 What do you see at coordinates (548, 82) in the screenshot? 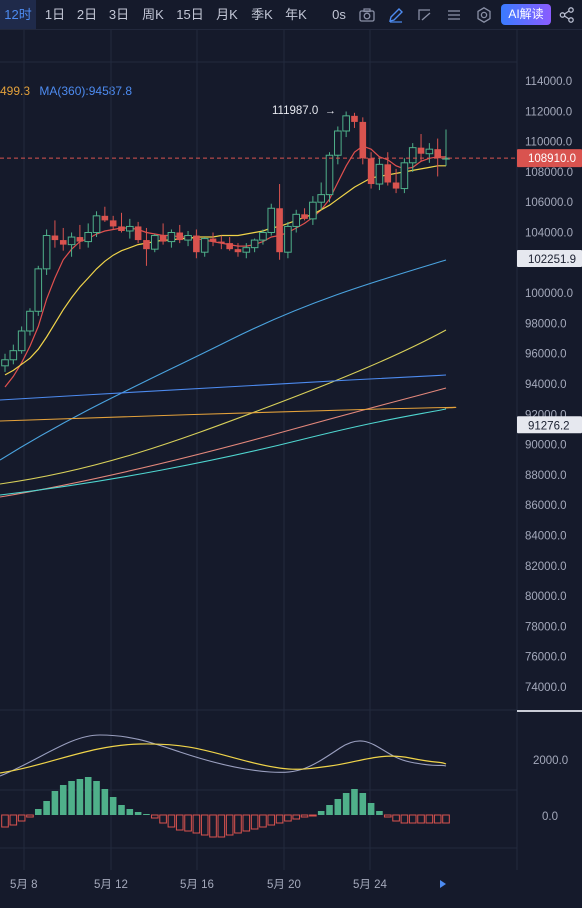
I see `price-tick-label: 114000.0` at bounding box center [548, 82].